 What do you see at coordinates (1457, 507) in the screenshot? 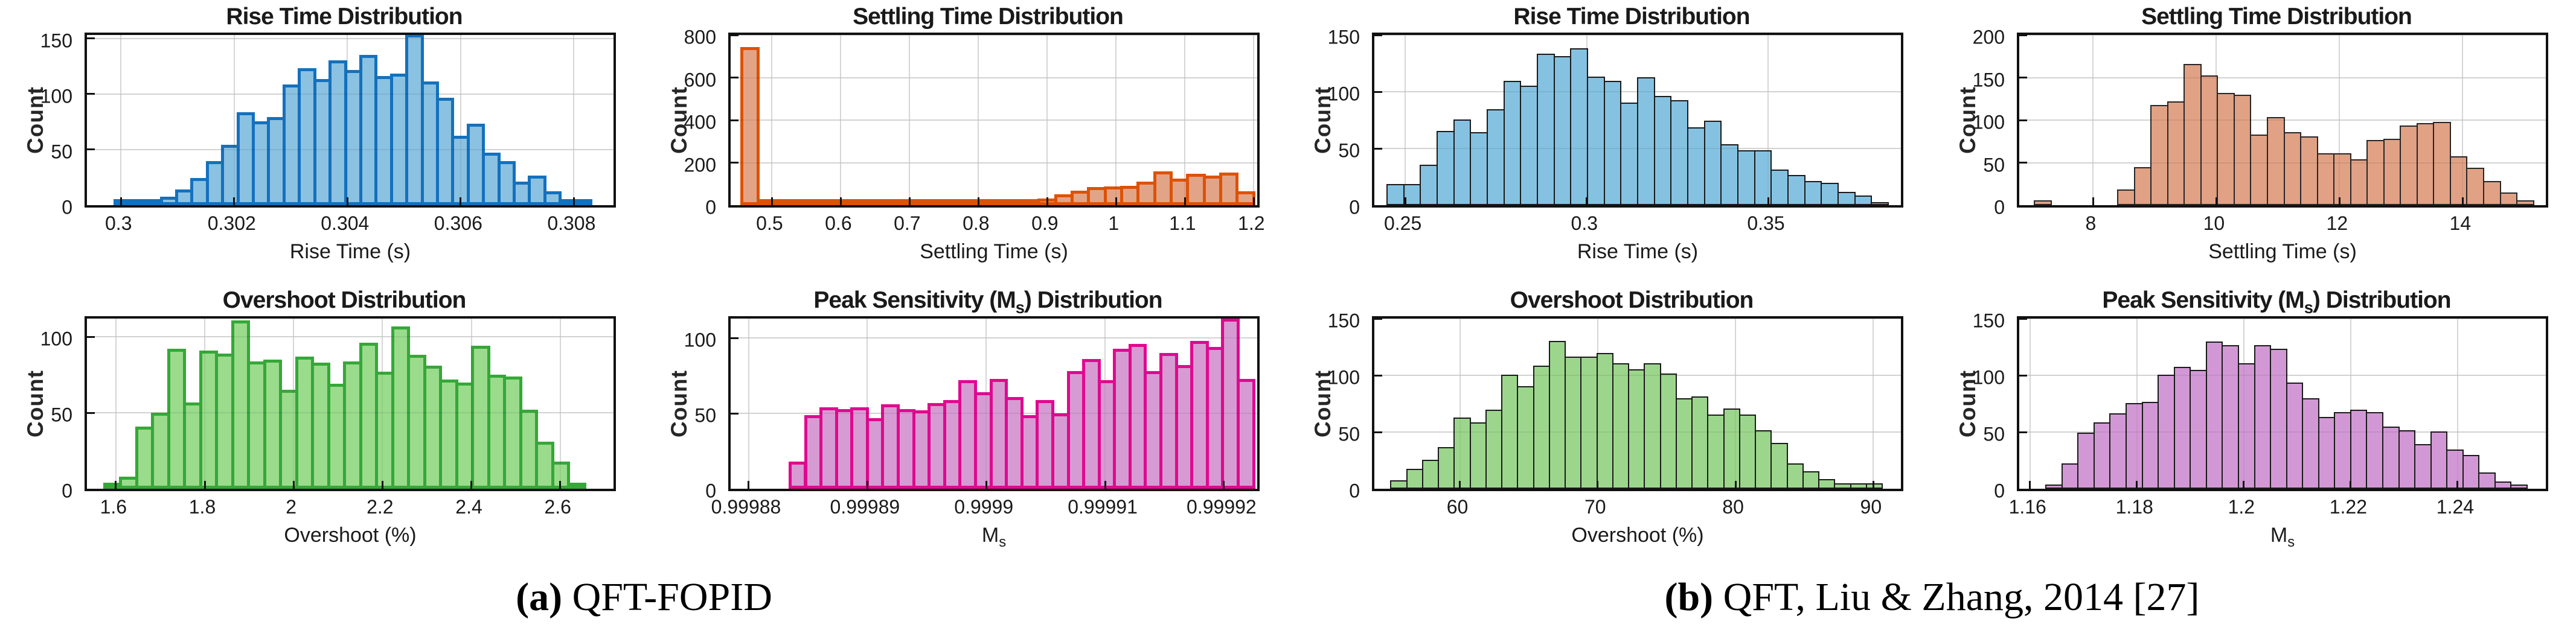
I see `x-tick-label: 60` at bounding box center [1457, 507].